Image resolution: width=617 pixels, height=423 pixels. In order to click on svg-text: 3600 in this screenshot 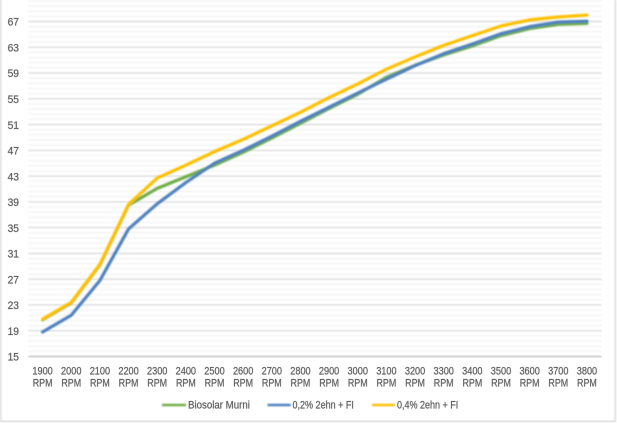, I will do `click(529, 372)`.